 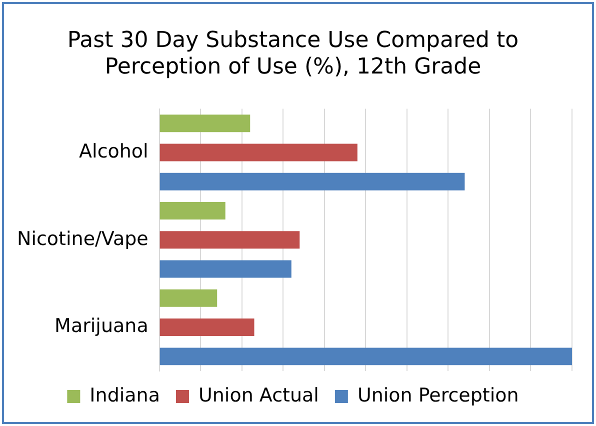 What do you see at coordinates (101, 326) in the screenshot?
I see `y-tick-label: Marijuana` at bounding box center [101, 326].